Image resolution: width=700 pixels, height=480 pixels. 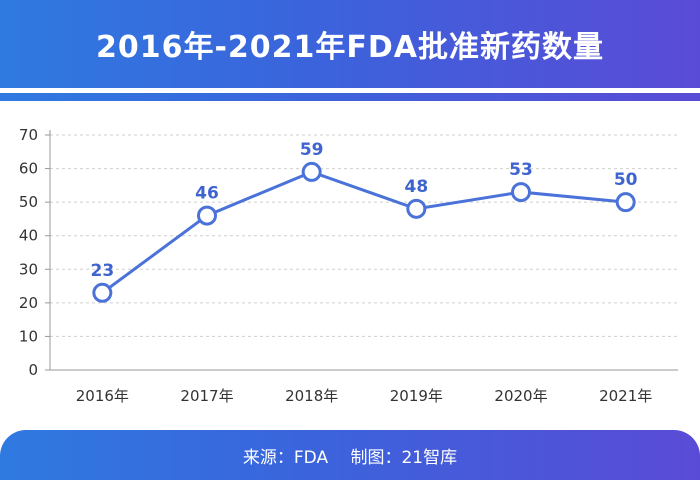 I want to click on x-tick-label: 2021年, so click(x=625, y=396).